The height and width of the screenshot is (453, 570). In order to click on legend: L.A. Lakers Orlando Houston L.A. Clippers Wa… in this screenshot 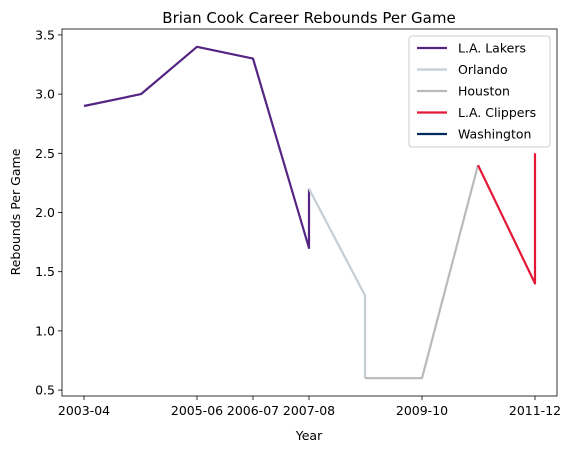, I will do `click(479, 91)`.